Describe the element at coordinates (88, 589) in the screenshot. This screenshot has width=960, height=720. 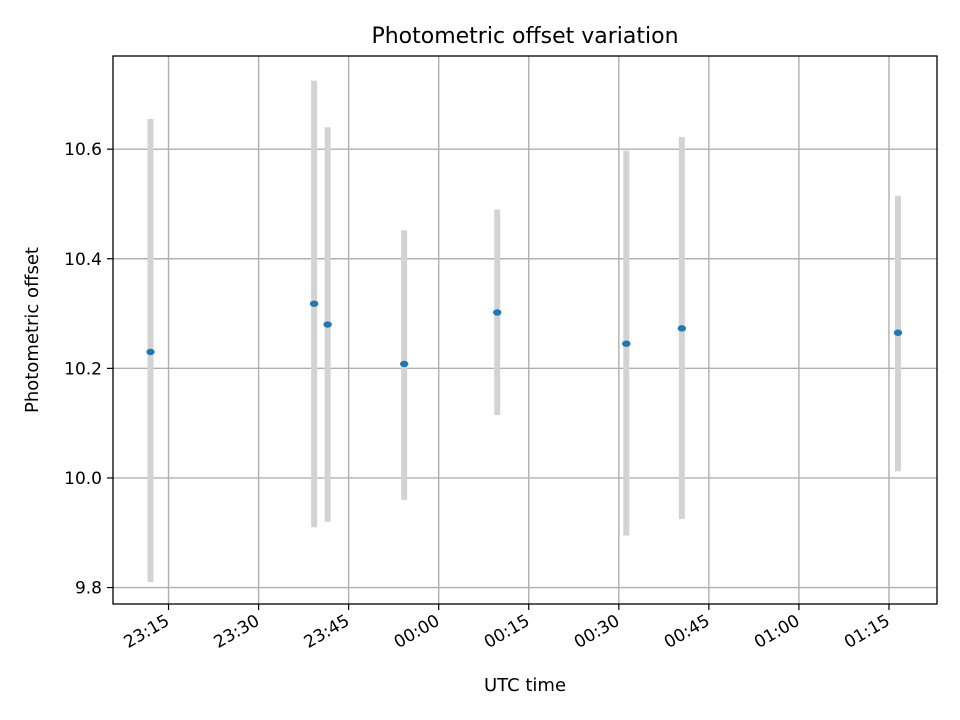
I see `y-tick-label: 9.8` at that location.